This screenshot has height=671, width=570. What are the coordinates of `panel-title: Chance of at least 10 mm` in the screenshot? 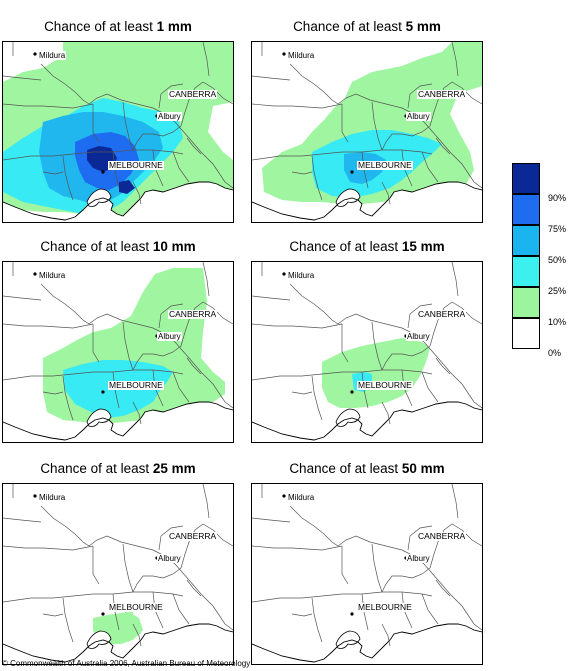 It's located at (118, 246).